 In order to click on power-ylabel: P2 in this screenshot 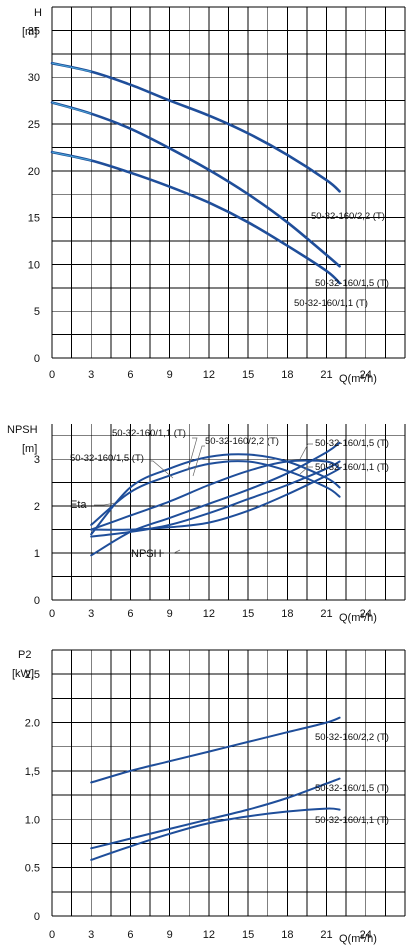, I will do `click(24, 655)`.